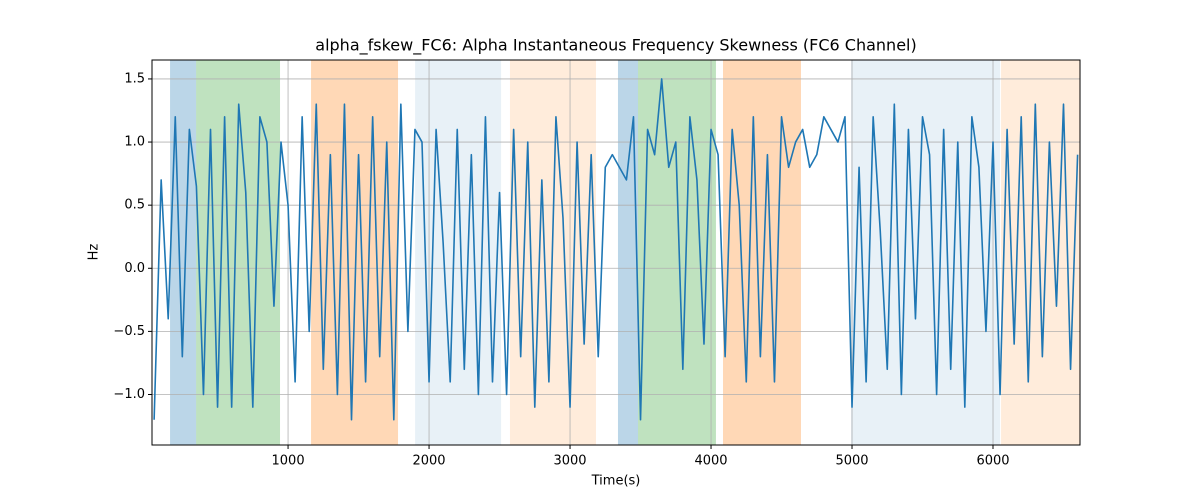  I want to click on y-tick-label: 0.5, so click(134, 205).